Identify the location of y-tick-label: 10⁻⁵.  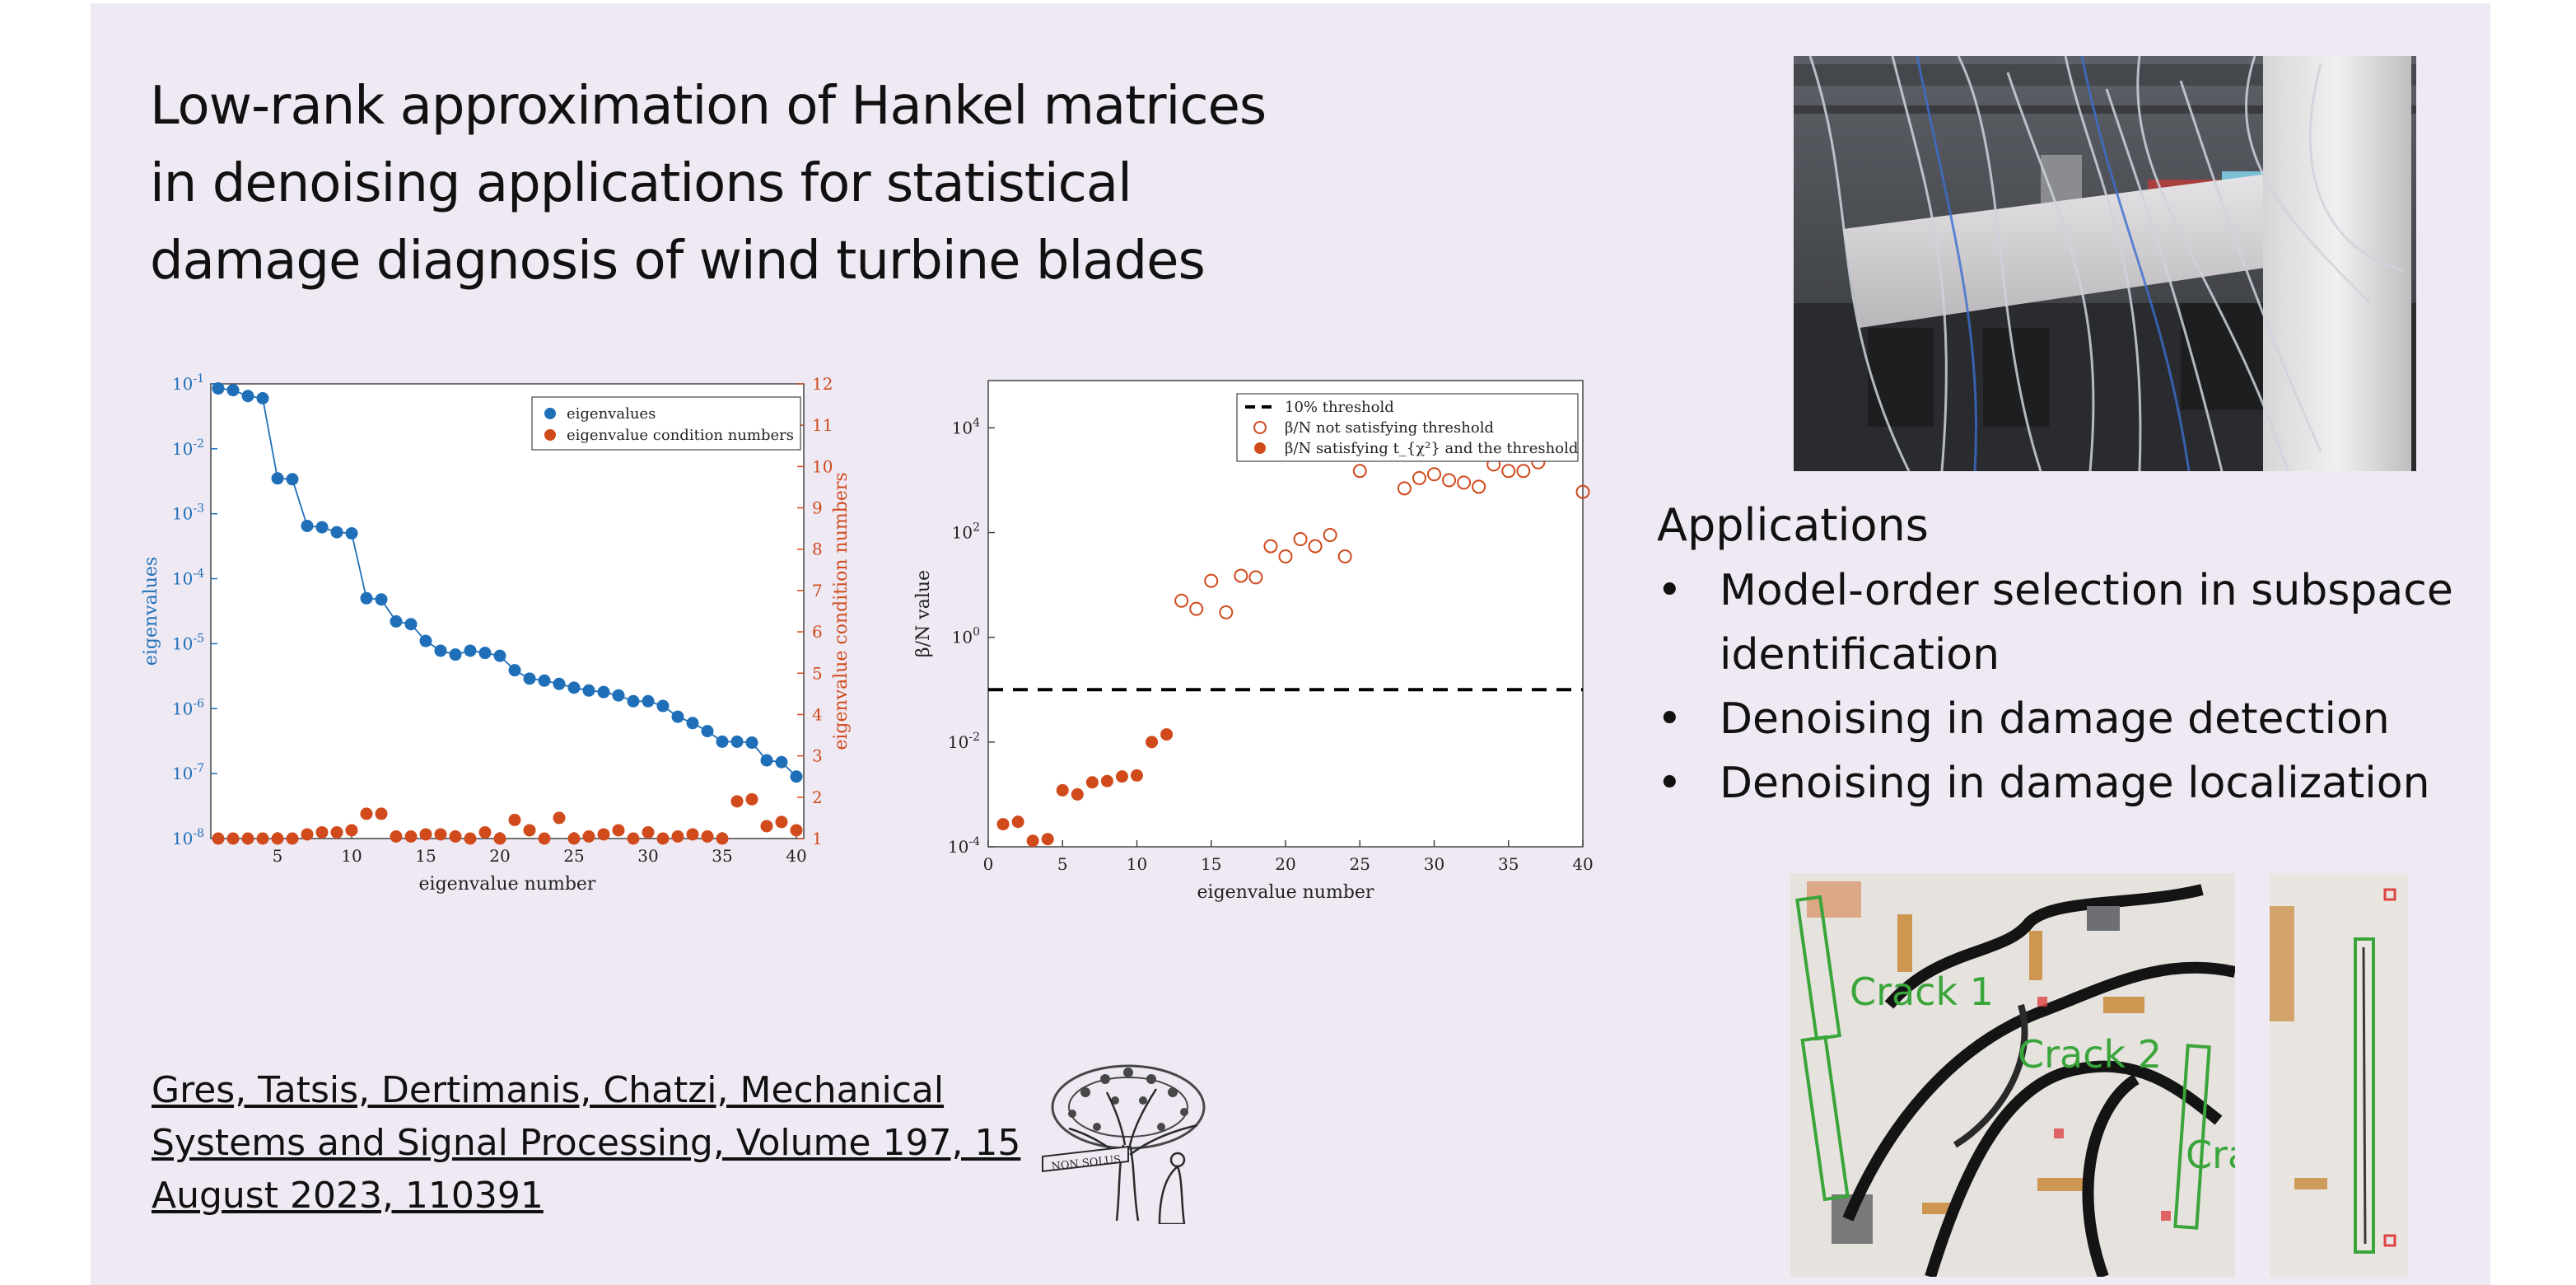
(188, 642).